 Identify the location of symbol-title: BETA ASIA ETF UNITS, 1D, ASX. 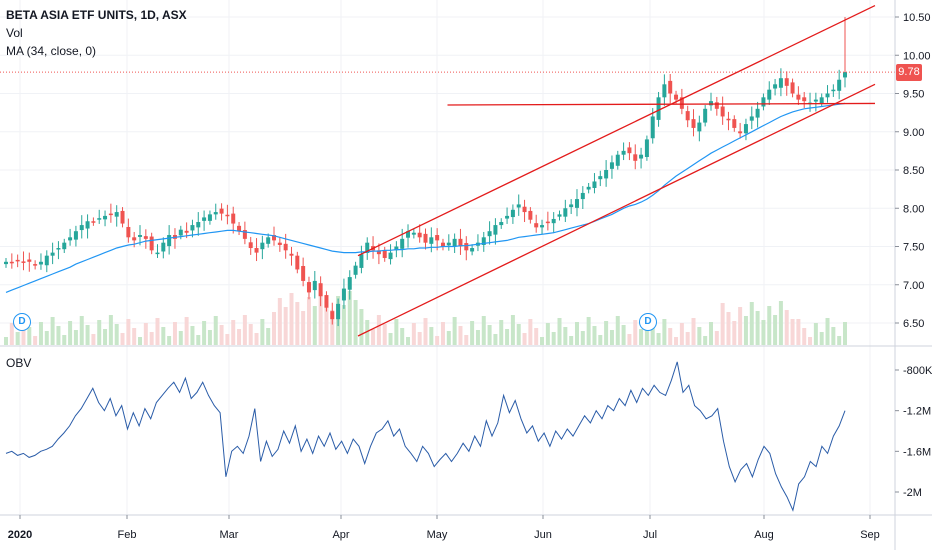
(96, 15).